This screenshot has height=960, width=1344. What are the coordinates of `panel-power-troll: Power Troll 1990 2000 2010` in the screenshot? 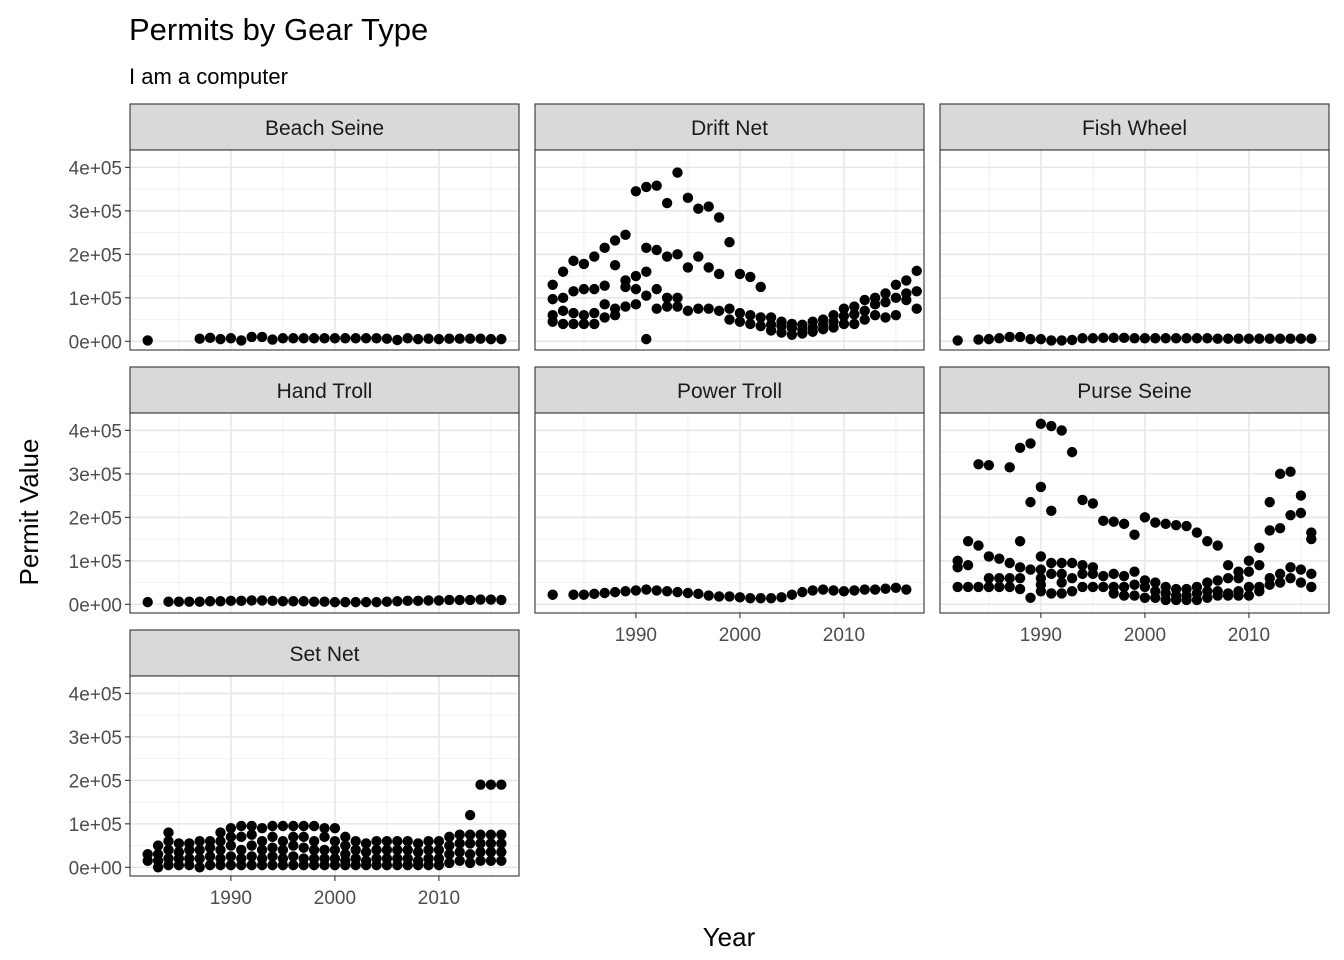 It's located at (729, 506).